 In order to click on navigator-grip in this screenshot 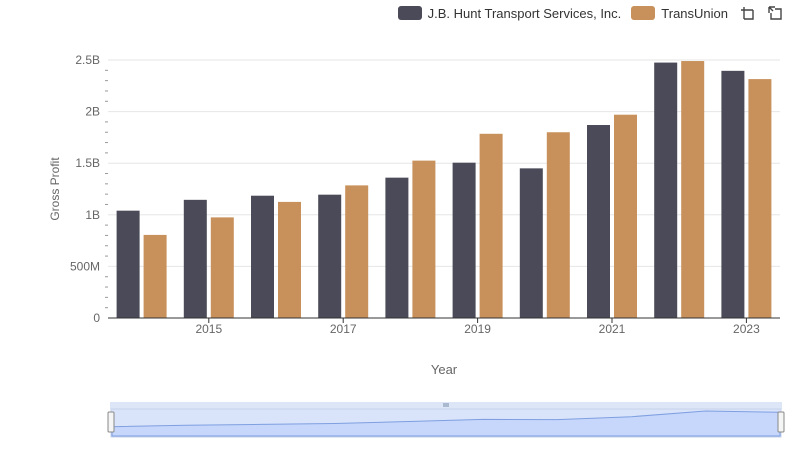, I will do `click(446, 405)`.